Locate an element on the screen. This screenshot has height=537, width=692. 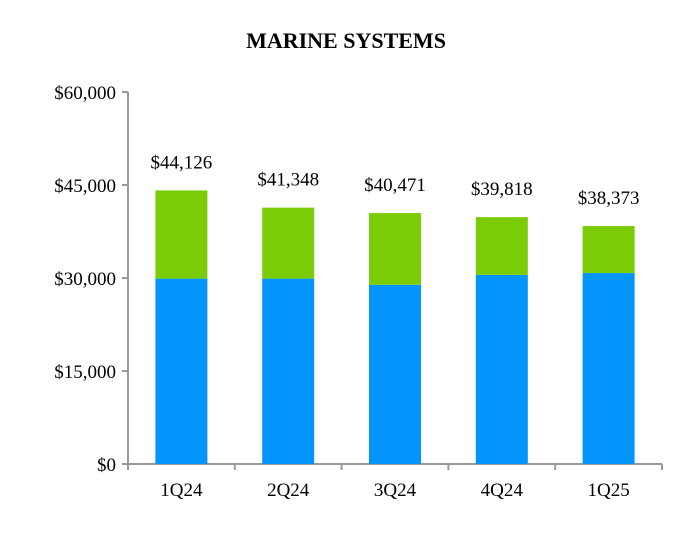
x-tick-label: 2Q24 is located at coordinates (288, 490).